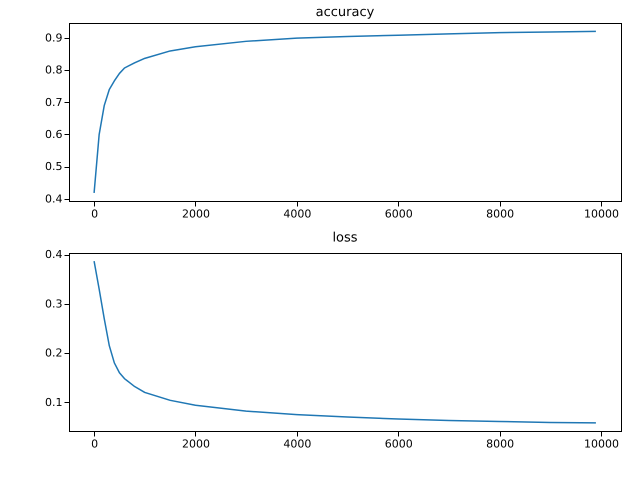  I want to click on y-tick-label: 0.6, so click(53, 134).